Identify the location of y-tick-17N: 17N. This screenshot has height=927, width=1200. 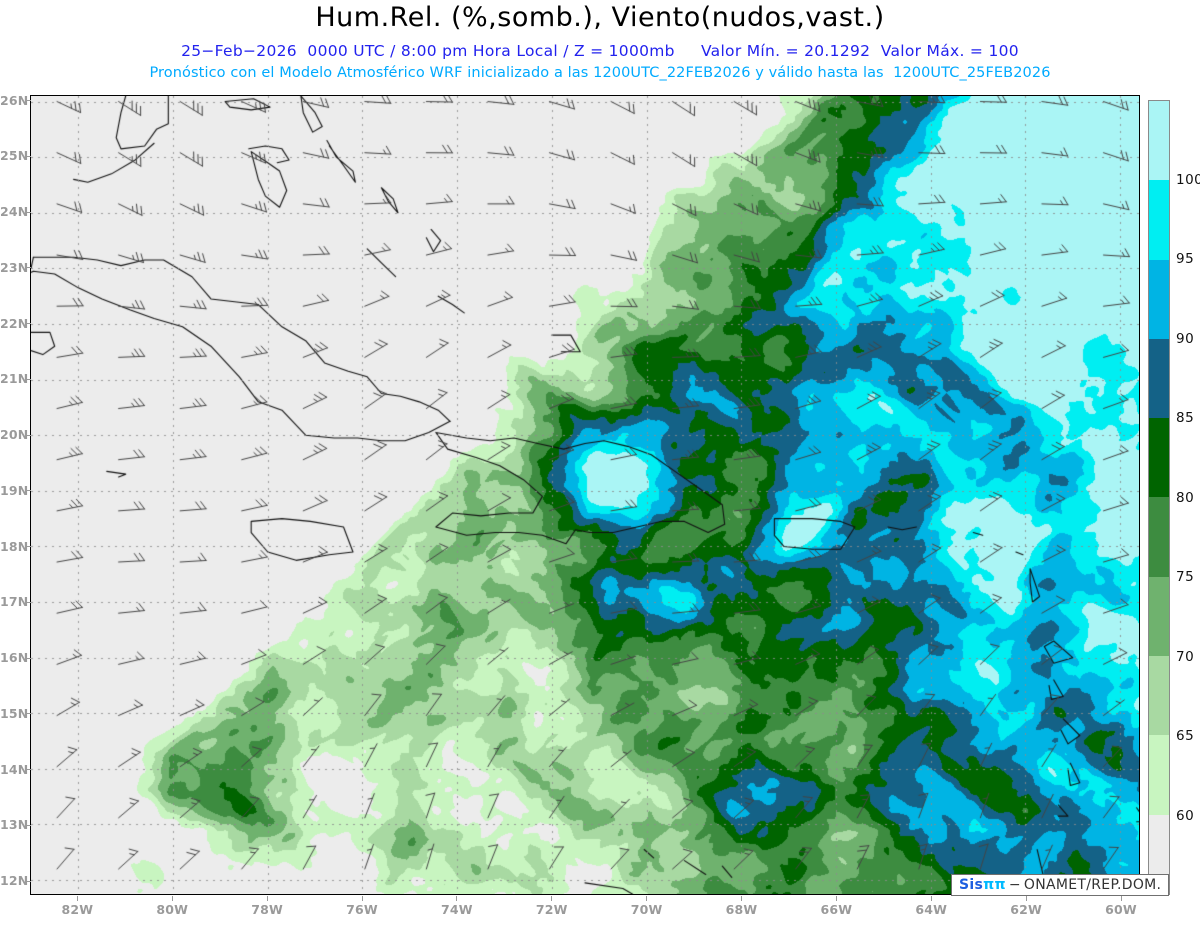
(14, 602).